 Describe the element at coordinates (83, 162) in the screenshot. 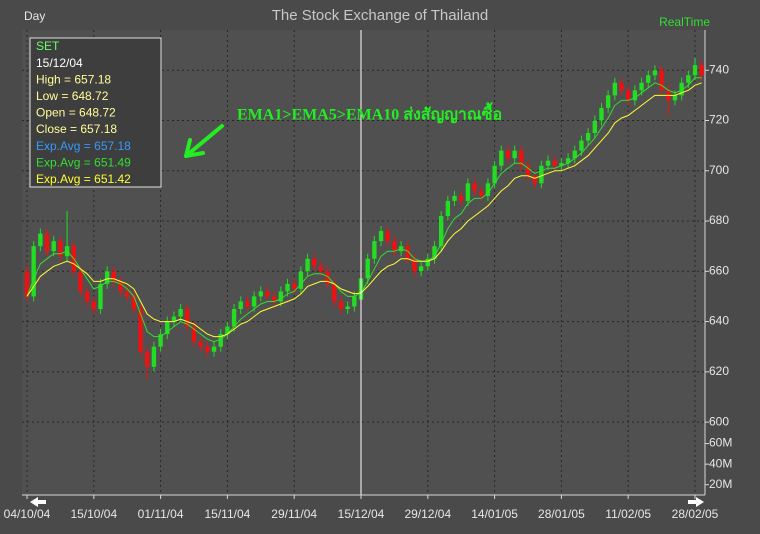

I see `info-line: Exp.Avg = 651.49` at that location.